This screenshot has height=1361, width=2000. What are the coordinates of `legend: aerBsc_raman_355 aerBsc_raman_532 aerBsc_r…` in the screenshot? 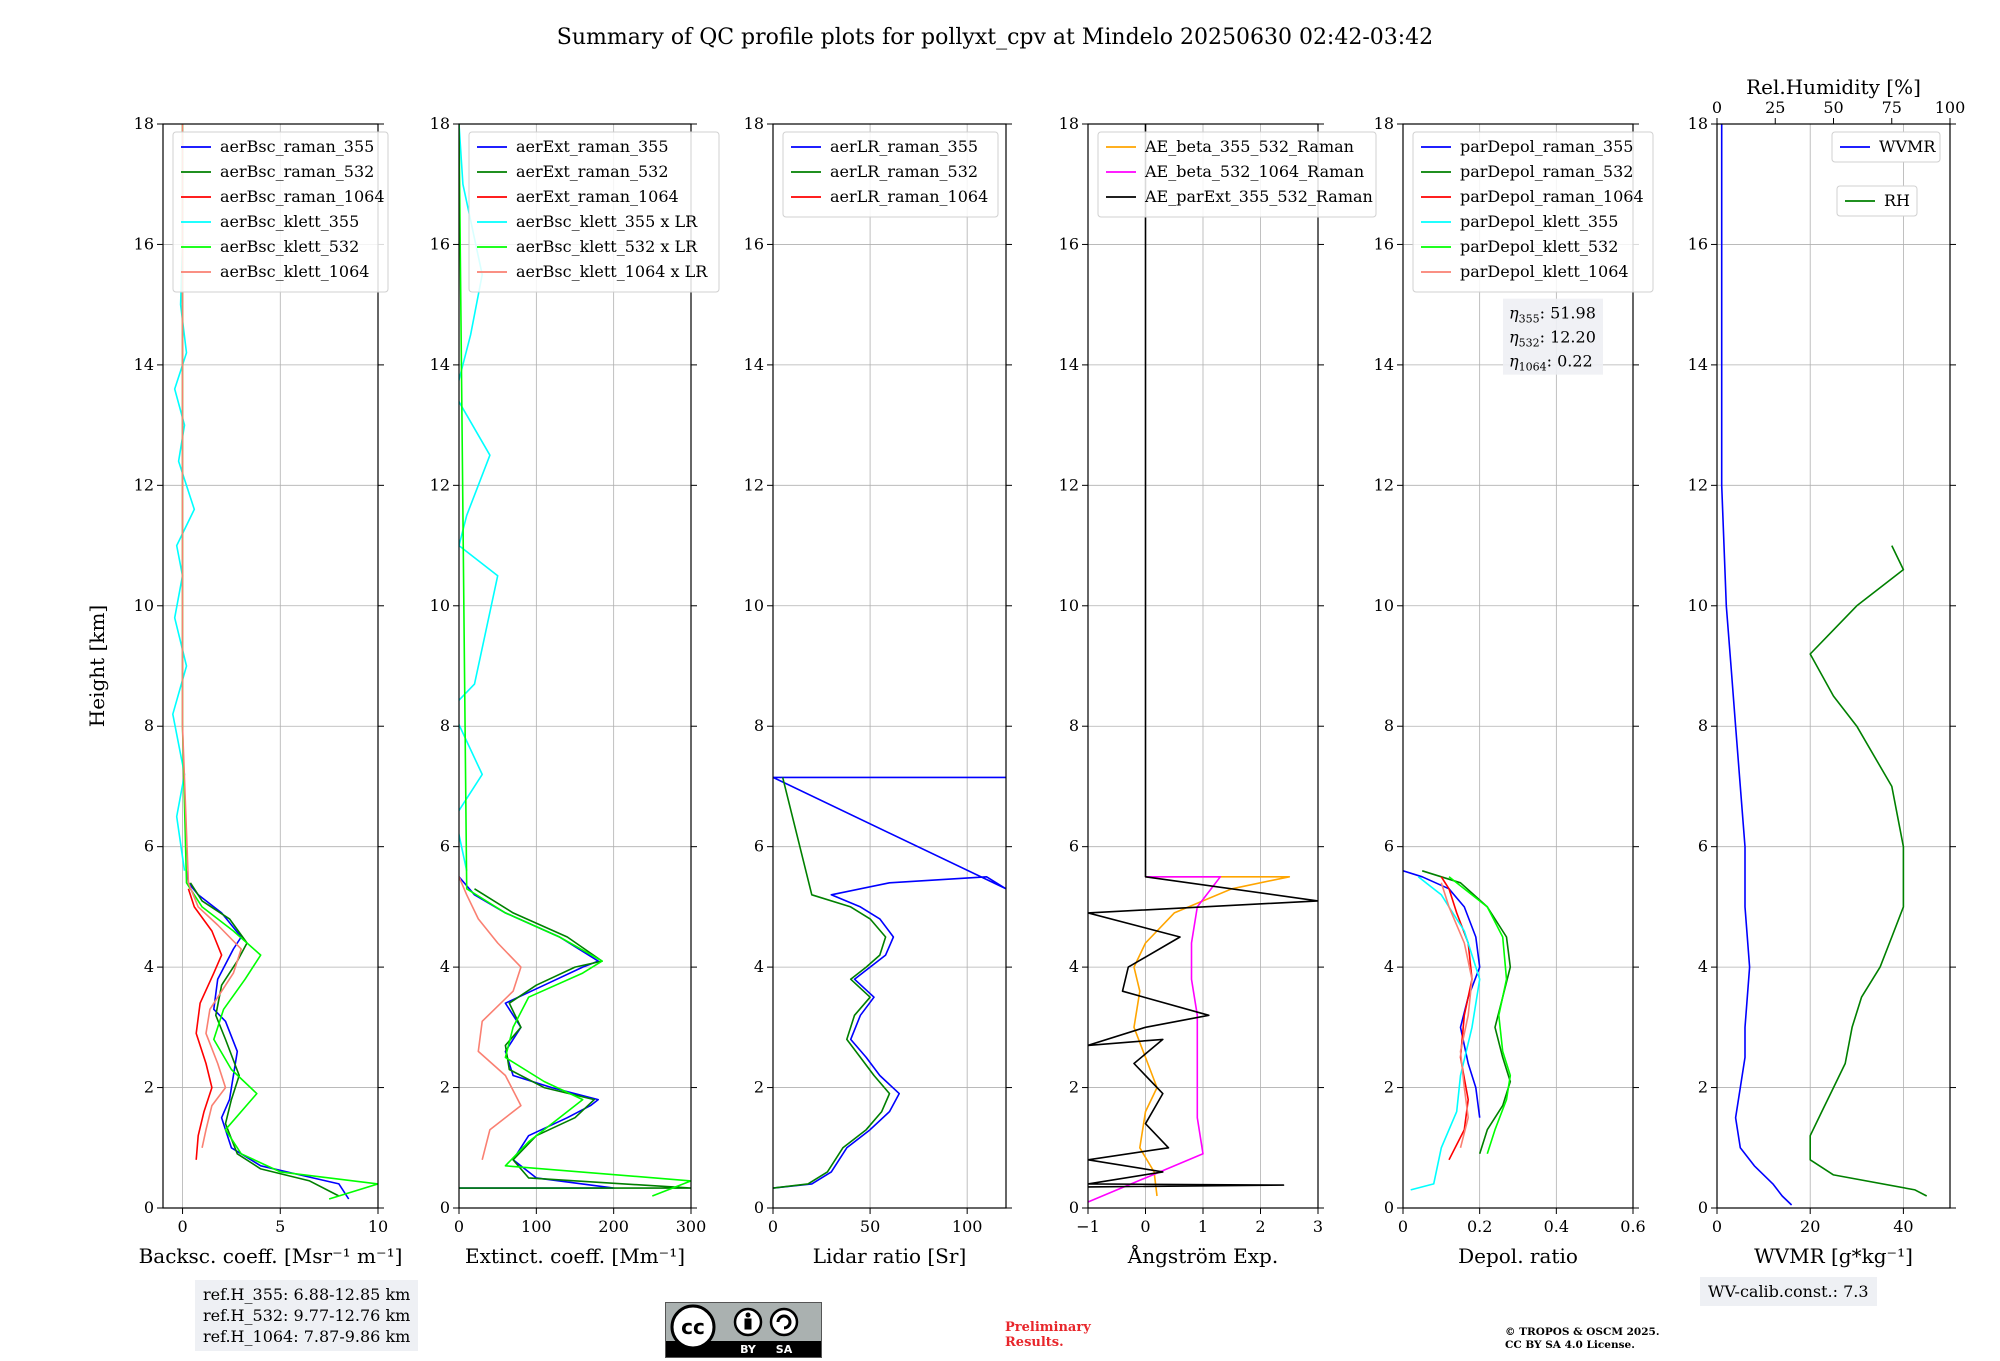 It's located at (280, 212).